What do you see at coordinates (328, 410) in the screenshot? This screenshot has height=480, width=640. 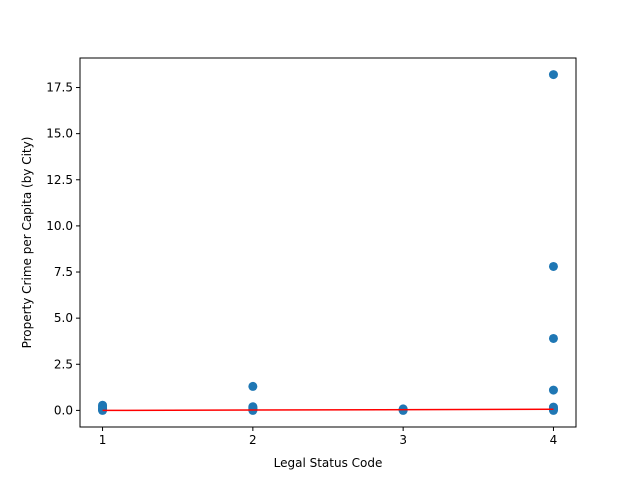 I see `regression-line` at bounding box center [328, 410].